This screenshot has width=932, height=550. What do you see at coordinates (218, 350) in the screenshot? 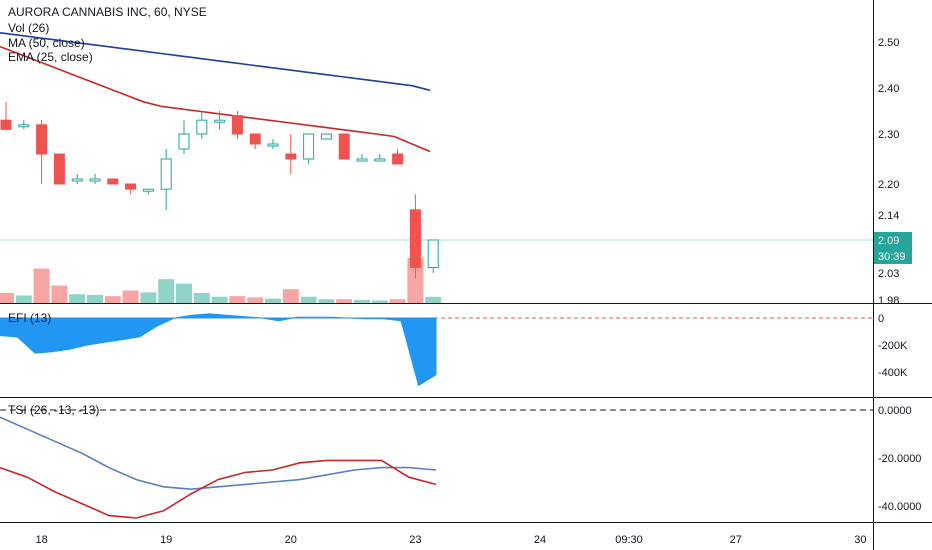
I see `efi-area` at bounding box center [218, 350].